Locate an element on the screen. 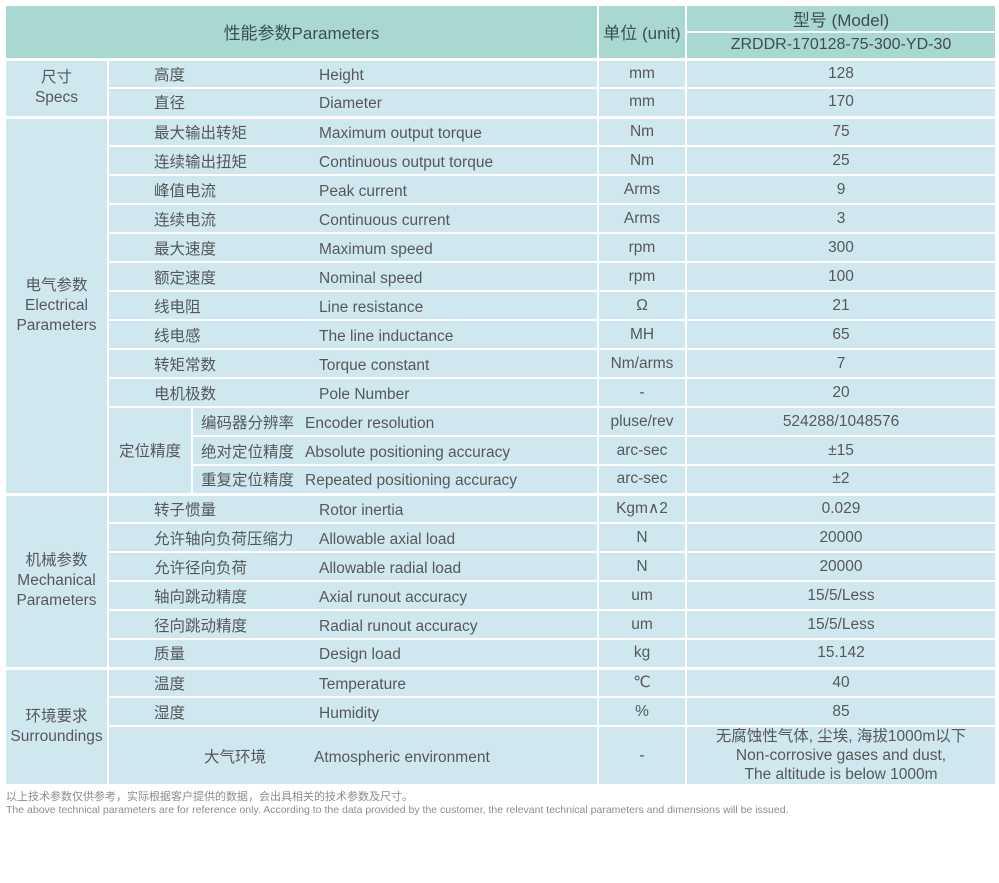  param-label-zh: 重复定位精度 is located at coordinates (248, 481).